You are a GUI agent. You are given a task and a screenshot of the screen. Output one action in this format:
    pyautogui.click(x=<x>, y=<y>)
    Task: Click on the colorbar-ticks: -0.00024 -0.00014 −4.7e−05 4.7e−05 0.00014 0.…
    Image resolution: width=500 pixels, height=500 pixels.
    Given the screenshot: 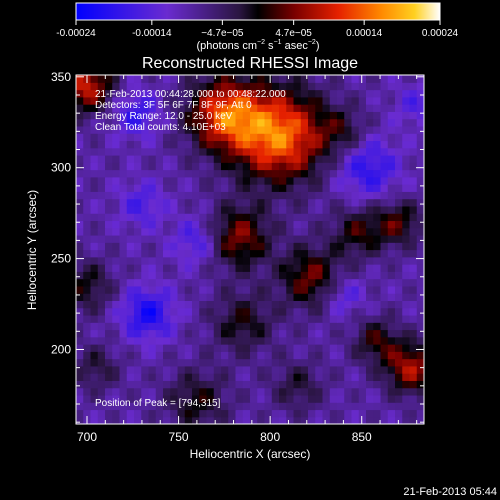 What is the action you would take?
    pyautogui.click(x=257, y=29)
    